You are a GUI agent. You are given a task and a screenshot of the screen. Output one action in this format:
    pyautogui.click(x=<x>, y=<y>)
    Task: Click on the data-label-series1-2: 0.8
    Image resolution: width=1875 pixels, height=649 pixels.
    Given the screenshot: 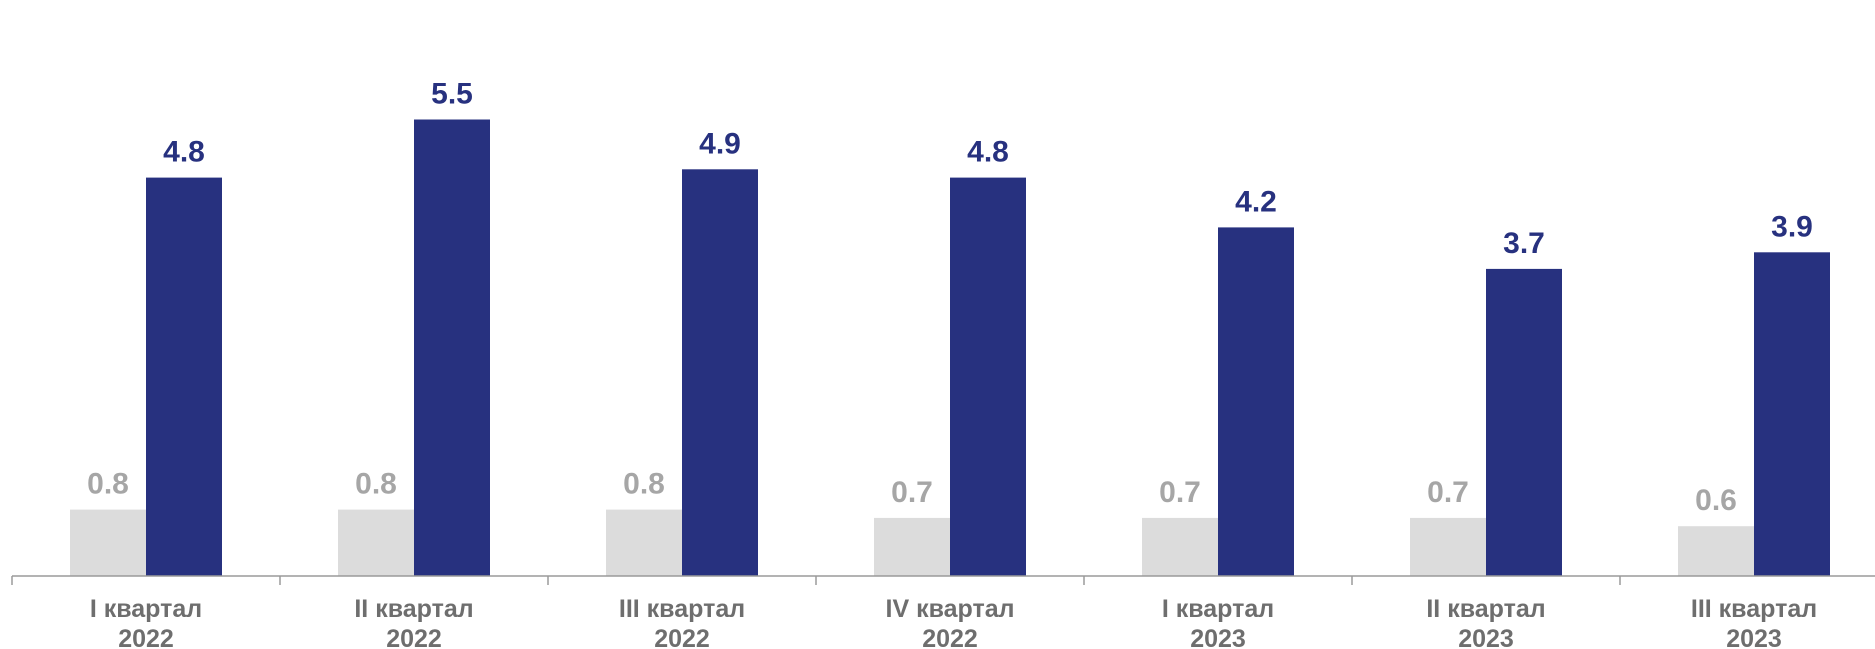 What is the action you would take?
    pyautogui.click(x=376, y=484)
    